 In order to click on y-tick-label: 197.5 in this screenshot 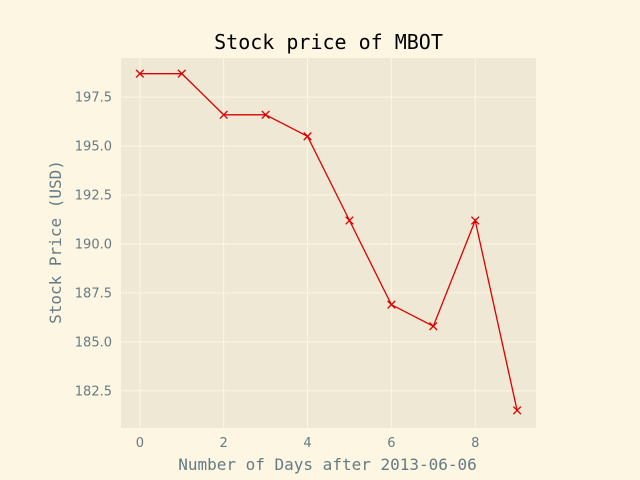, I will do `click(93, 98)`.